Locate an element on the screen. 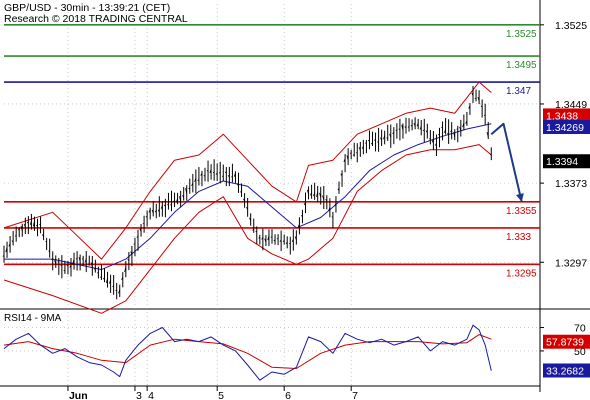 Image resolution: width=590 pixels, height=400 pixels. price-tick-label: 1.3449 is located at coordinates (571, 105).